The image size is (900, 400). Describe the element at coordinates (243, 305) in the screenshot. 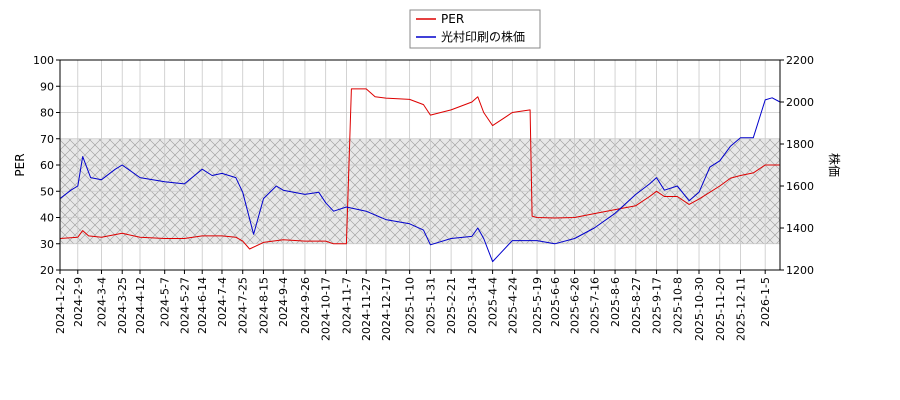

I see `x-tick-label: 2024-7-25` at that location.